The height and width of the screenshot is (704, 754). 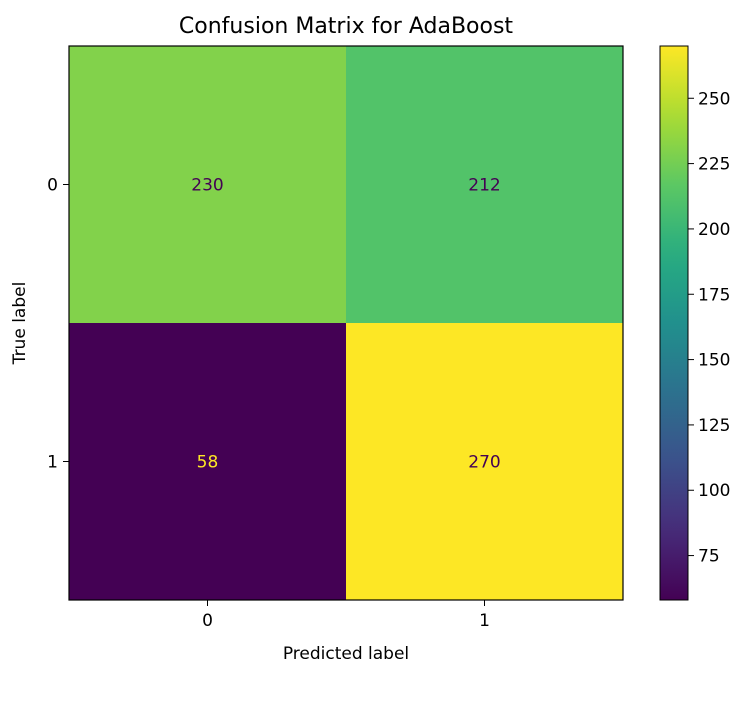 I want to click on colorbar-tick-label: 225, so click(x=714, y=165).